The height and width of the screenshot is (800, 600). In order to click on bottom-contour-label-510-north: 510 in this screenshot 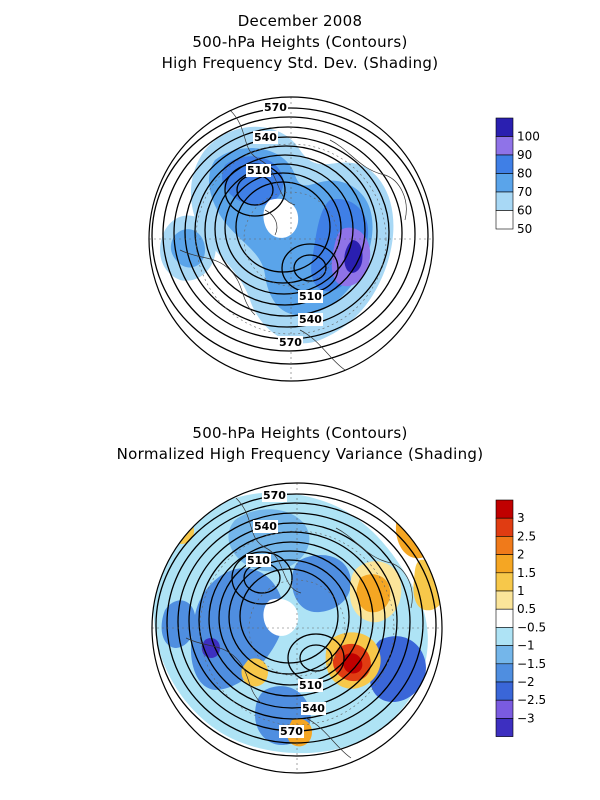, I will do `click(258, 560)`.